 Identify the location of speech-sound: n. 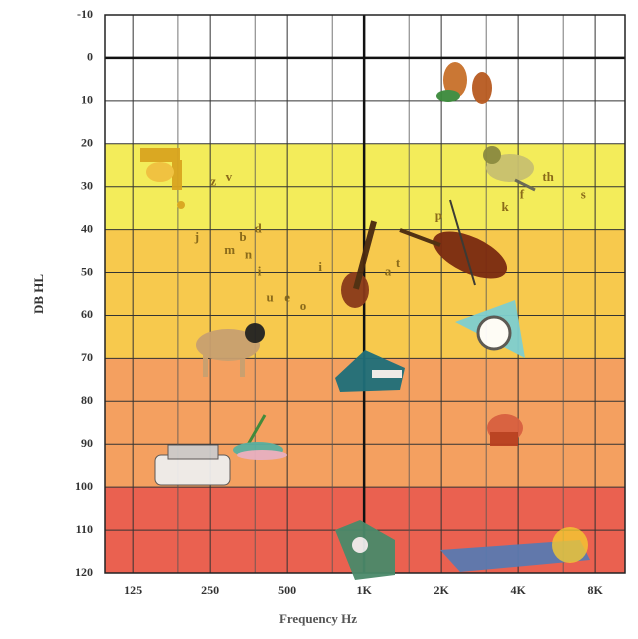
(249, 253).